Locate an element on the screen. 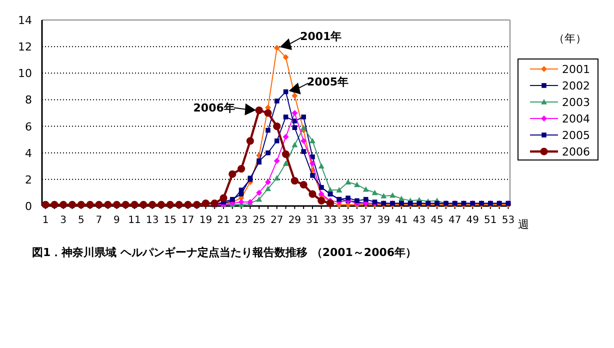 The height and width of the screenshot is (348, 614). x-tick-label: 51 is located at coordinates (490, 220).